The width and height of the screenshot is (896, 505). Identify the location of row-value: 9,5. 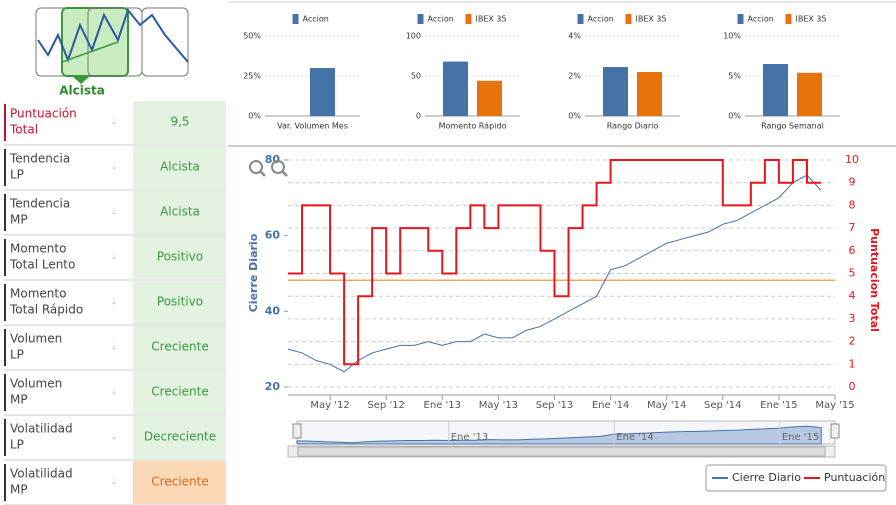
(179, 122).